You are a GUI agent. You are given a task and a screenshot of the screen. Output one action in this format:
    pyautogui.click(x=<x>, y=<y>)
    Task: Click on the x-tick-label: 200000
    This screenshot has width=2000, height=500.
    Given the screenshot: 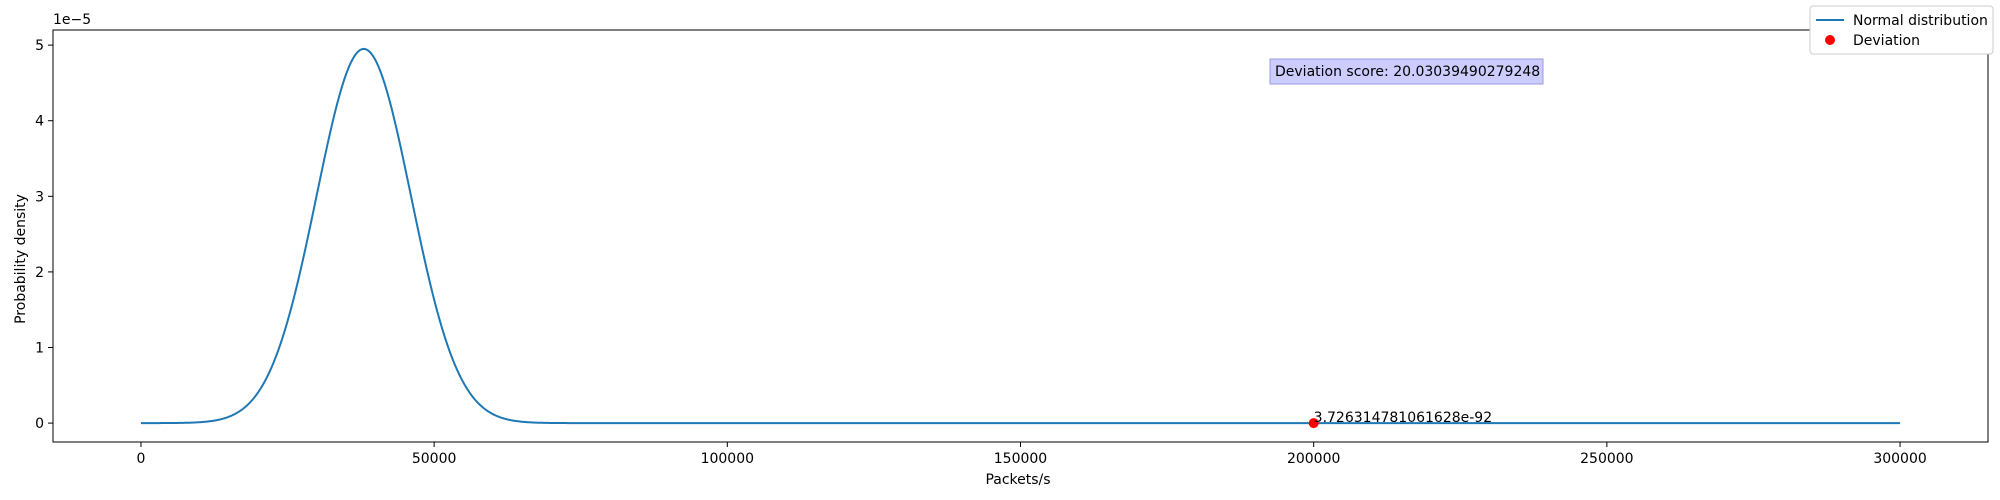 What is the action you would take?
    pyautogui.click(x=1313, y=459)
    